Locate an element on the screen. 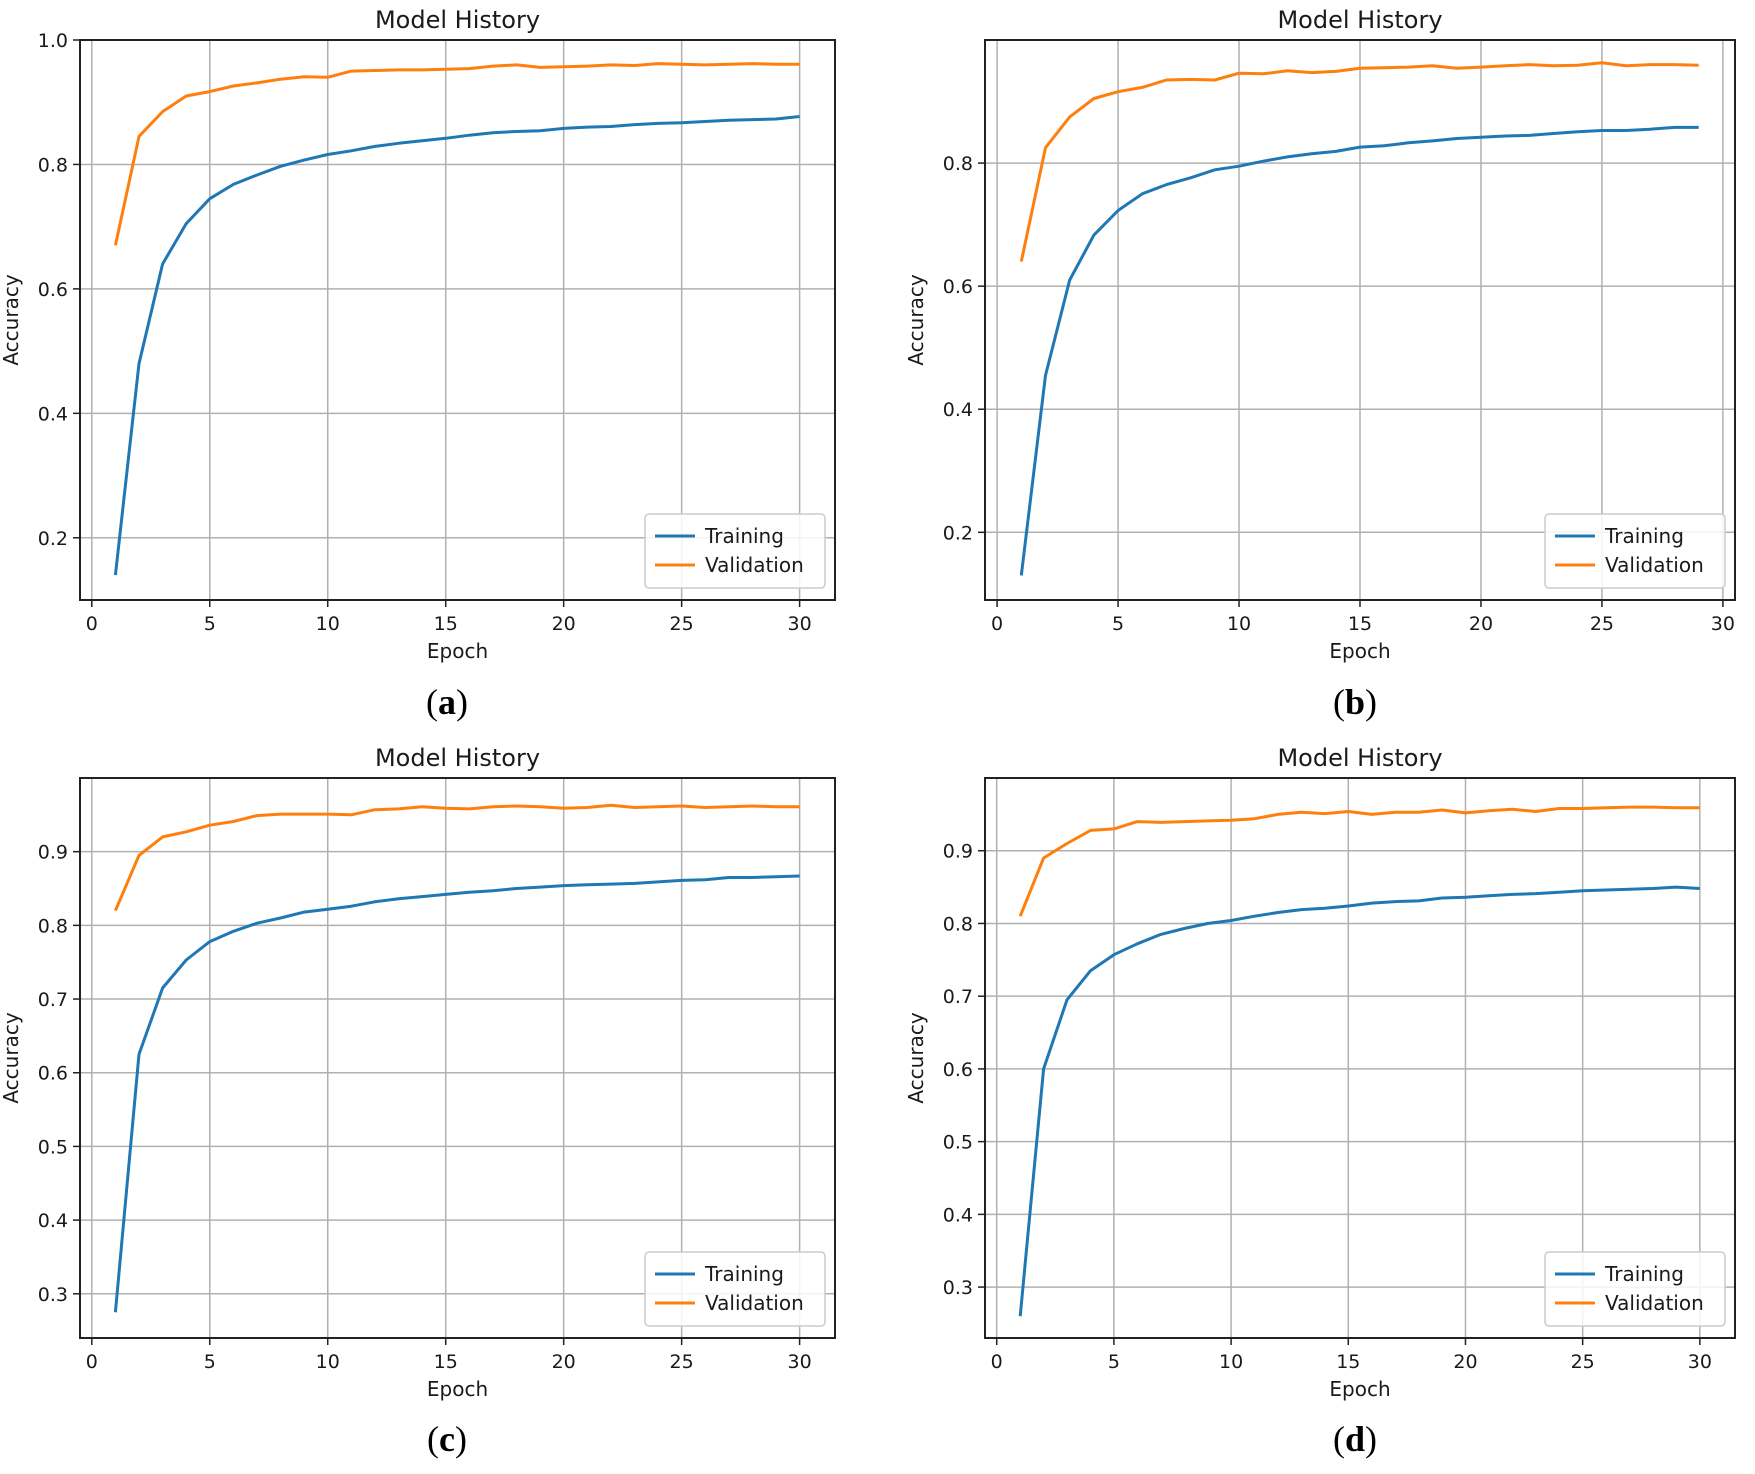  caption-d: (d) is located at coordinates (1355, 1439).